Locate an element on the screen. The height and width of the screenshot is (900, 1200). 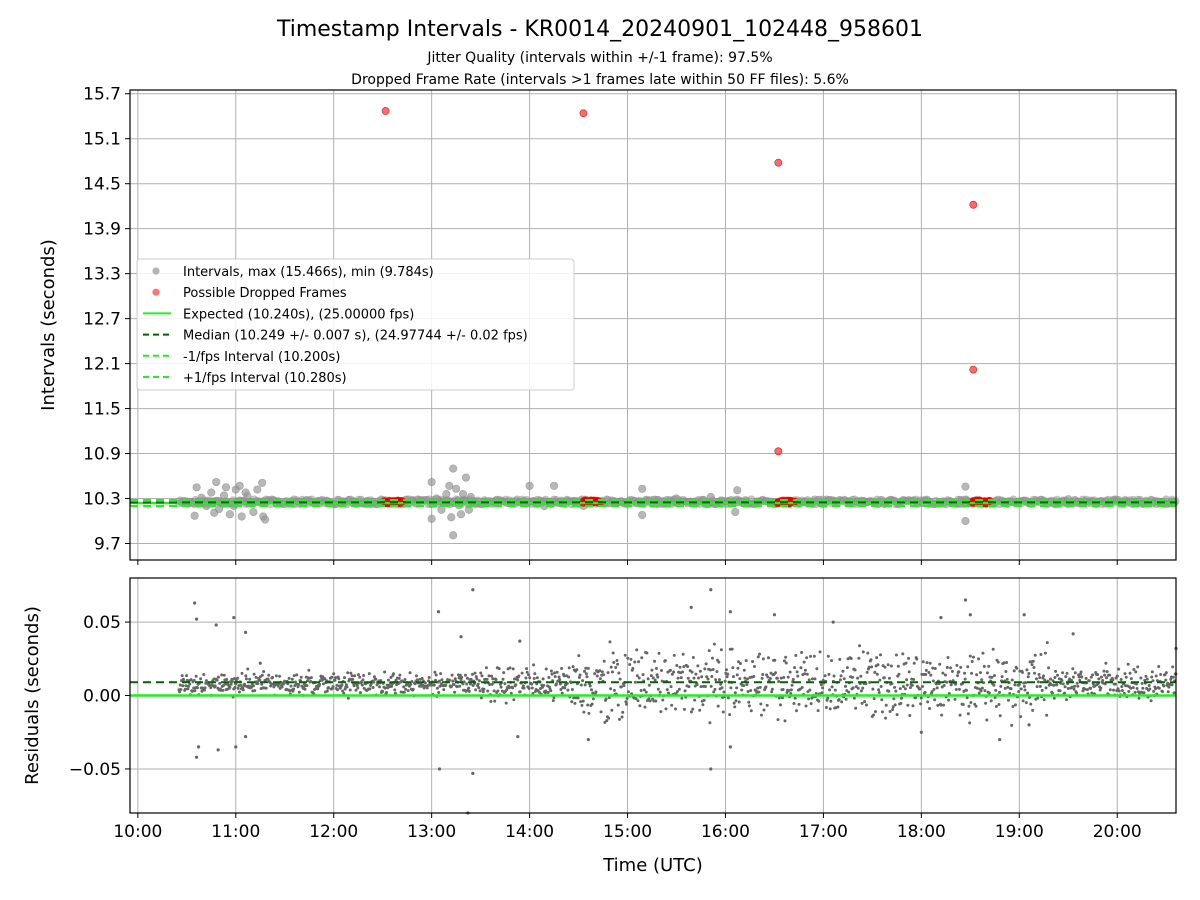
top-y-tick-label: 13.9 is located at coordinates (102, 230).